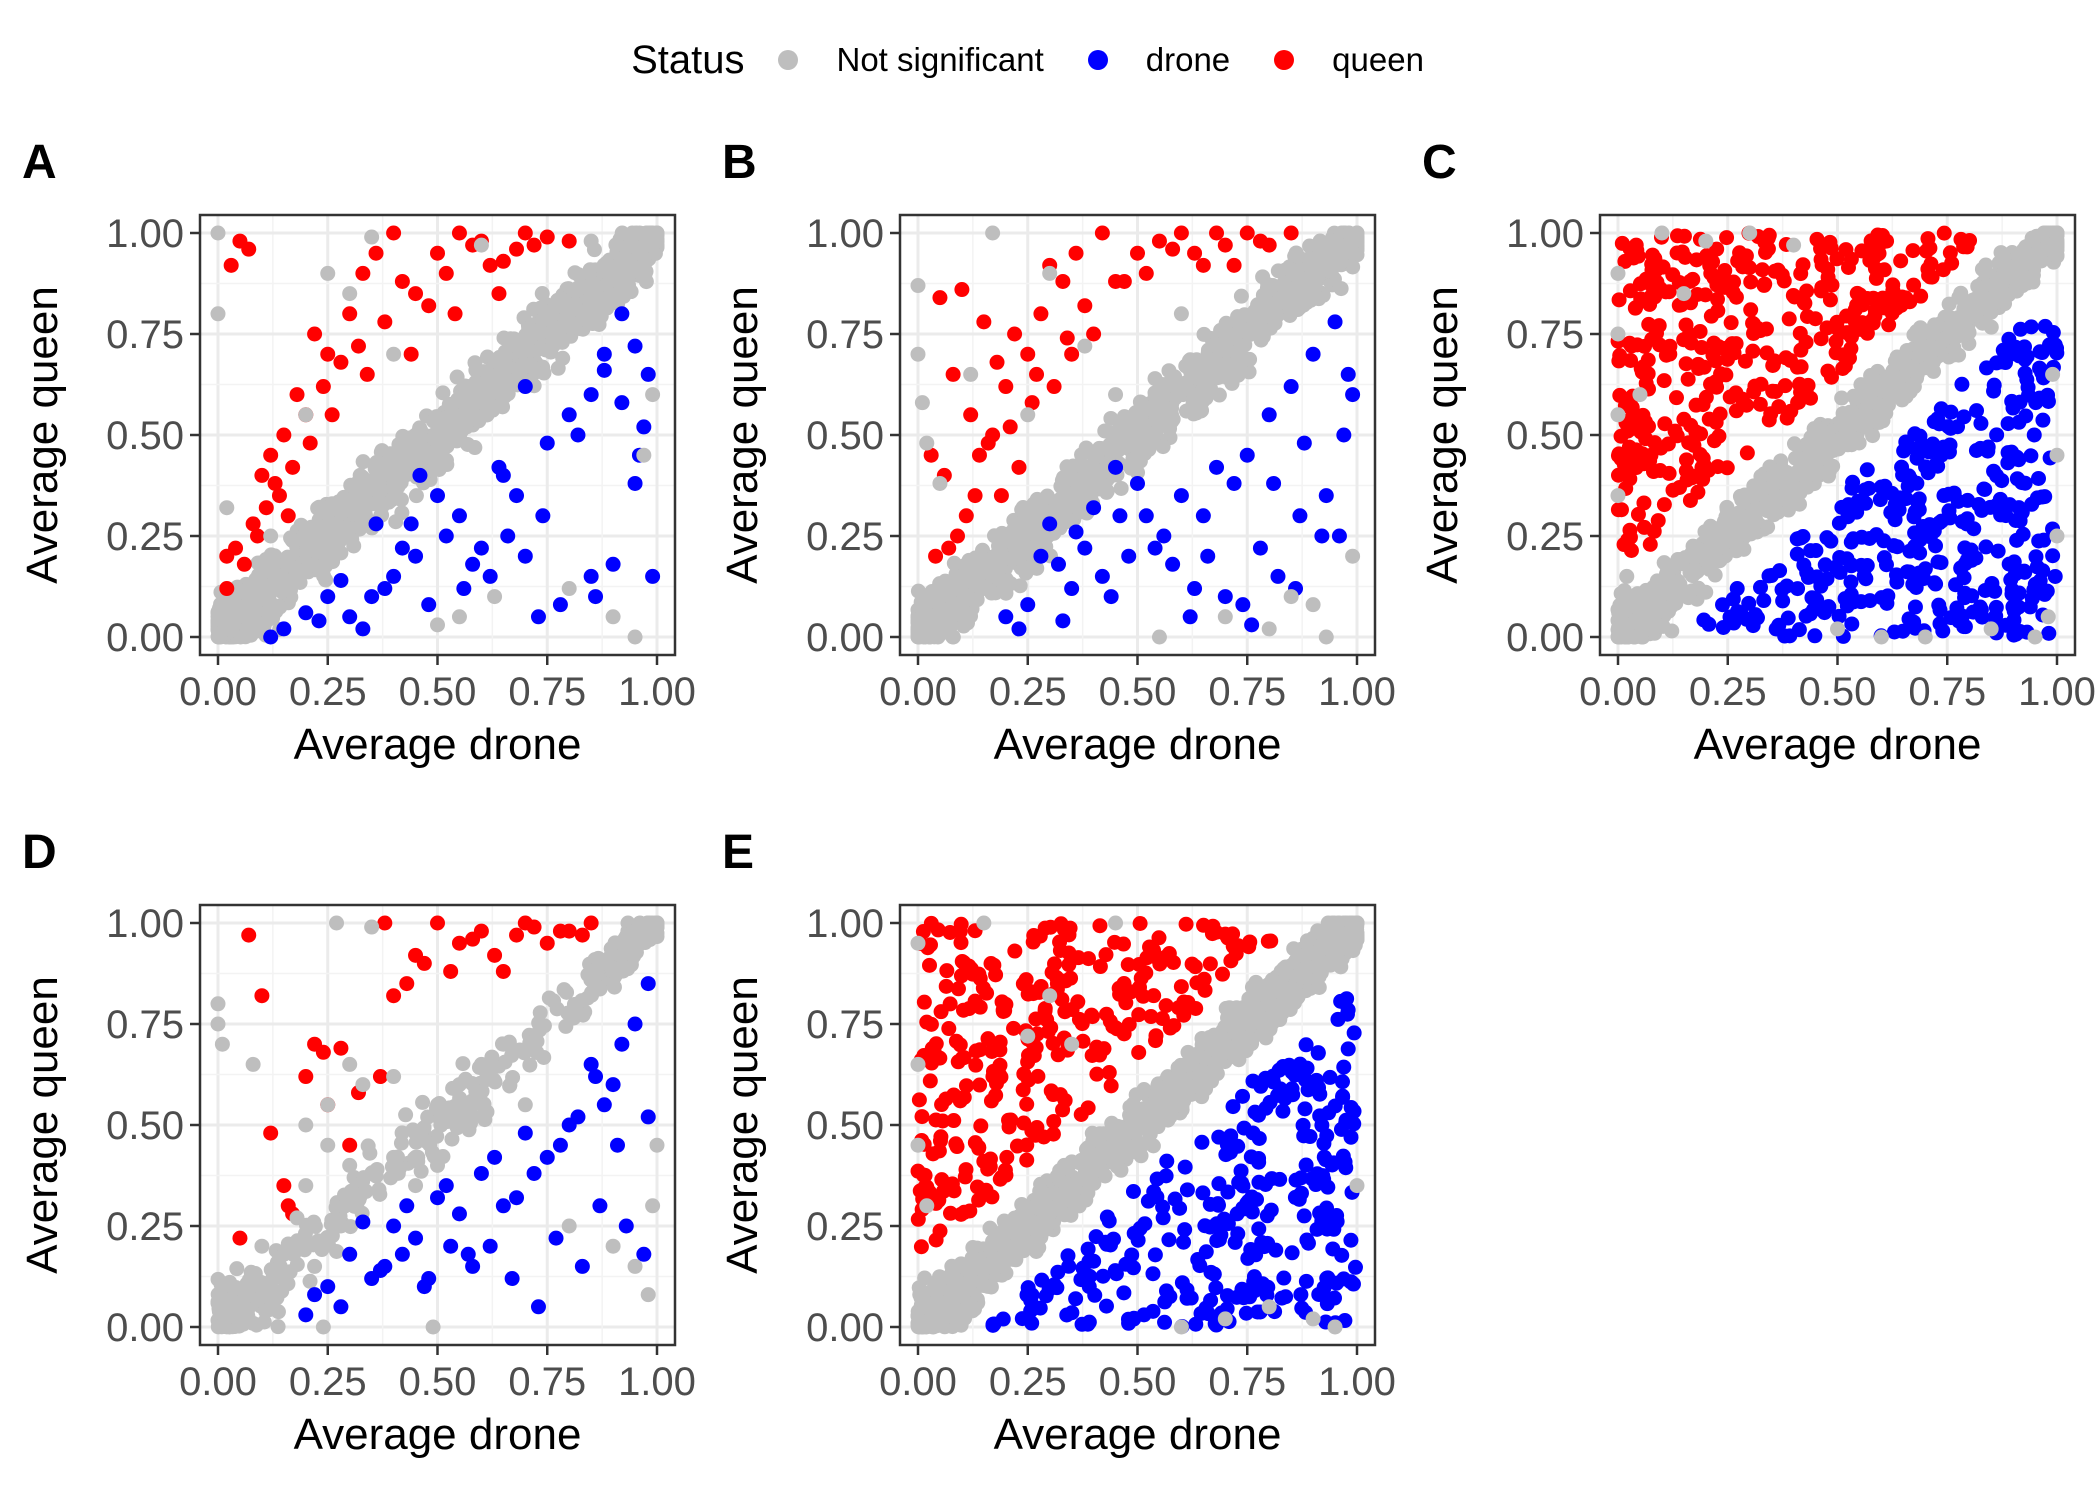 Image resolution: width=2099 pixels, height=1499 pixels. Describe the element at coordinates (437, 435) in the screenshot. I see `points-layer` at that location.